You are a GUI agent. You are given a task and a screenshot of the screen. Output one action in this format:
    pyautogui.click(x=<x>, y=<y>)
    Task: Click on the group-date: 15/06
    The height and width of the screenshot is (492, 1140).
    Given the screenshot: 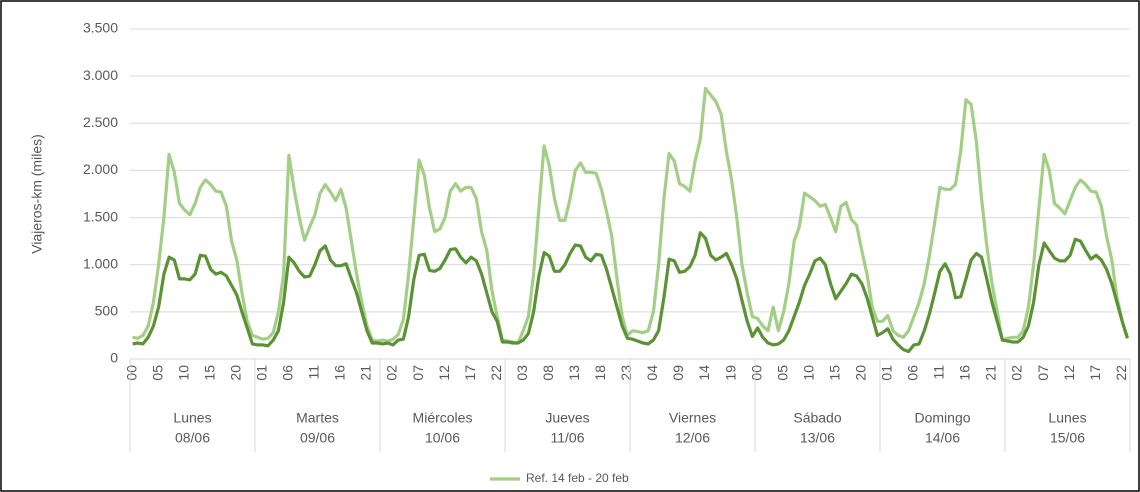 What is the action you would take?
    pyautogui.click(x=1067, y=438)
    